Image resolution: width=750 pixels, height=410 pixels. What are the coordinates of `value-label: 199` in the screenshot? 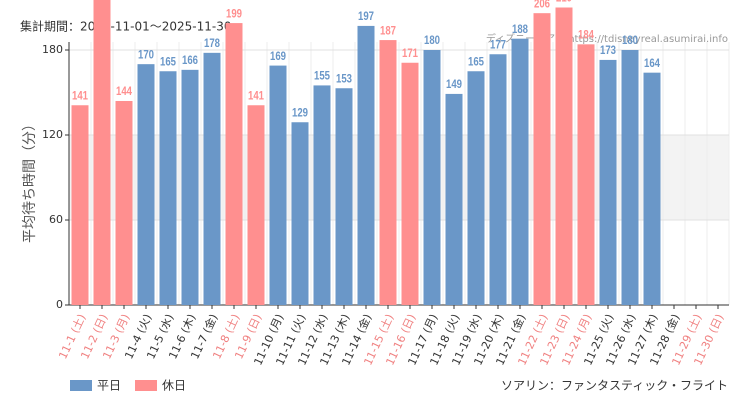 It's located at (234, 13).